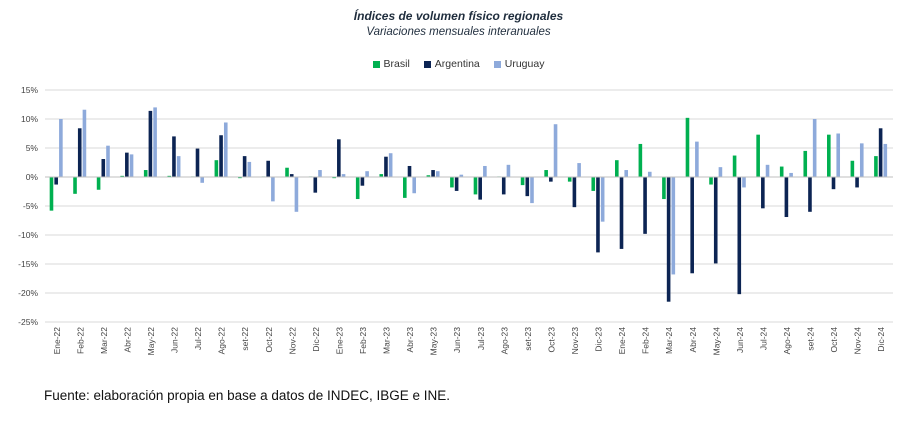 This screenshot has width=917, height=422. What do you see at coordinates (127, 340) in the screenshot?
I see `x-tick-label: Abr-22` at bounding box center [127, 340].